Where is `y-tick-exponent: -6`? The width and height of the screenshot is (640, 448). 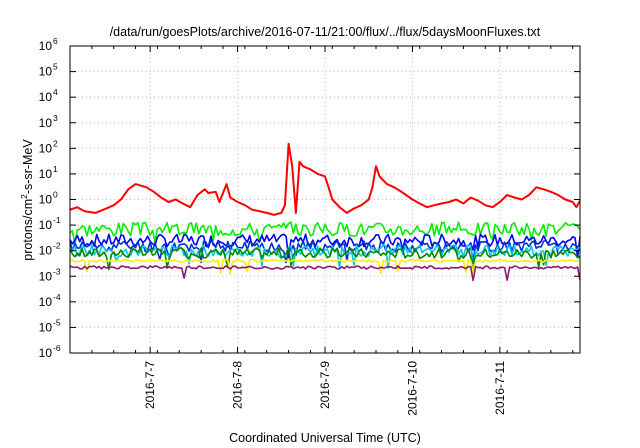
y-tick-exponent: -6 is located at coordinates (57, 348).